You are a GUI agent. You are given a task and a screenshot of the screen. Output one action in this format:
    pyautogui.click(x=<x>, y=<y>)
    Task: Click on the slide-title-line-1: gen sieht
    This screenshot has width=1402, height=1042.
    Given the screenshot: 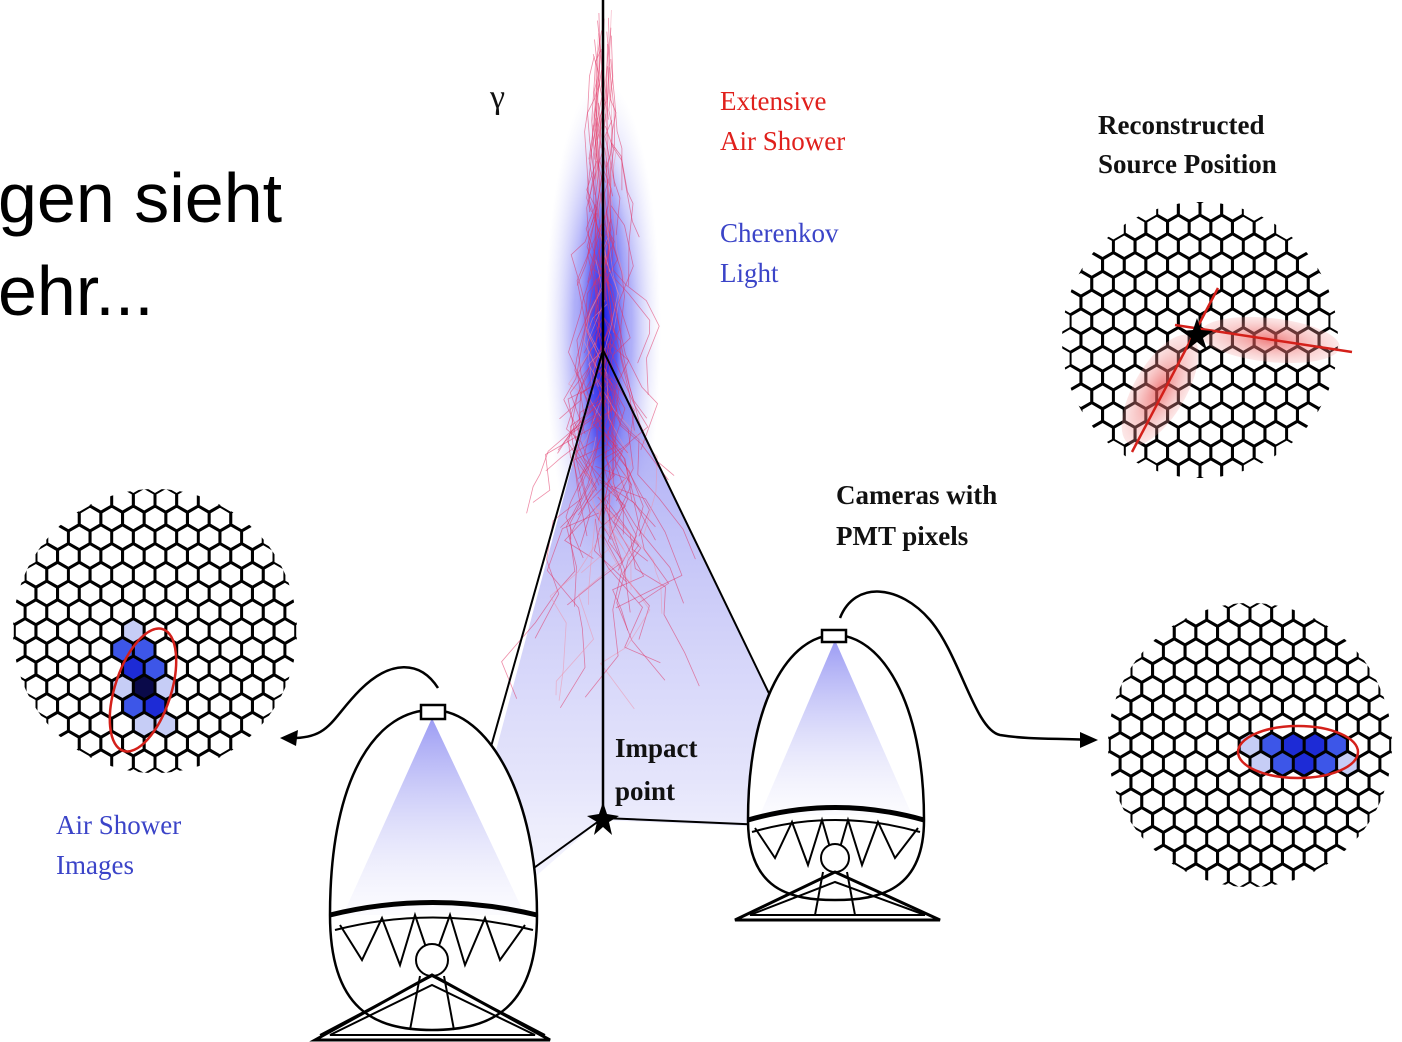 What is the action you would take?
    pyautogui.click(x=141, y=198)
    